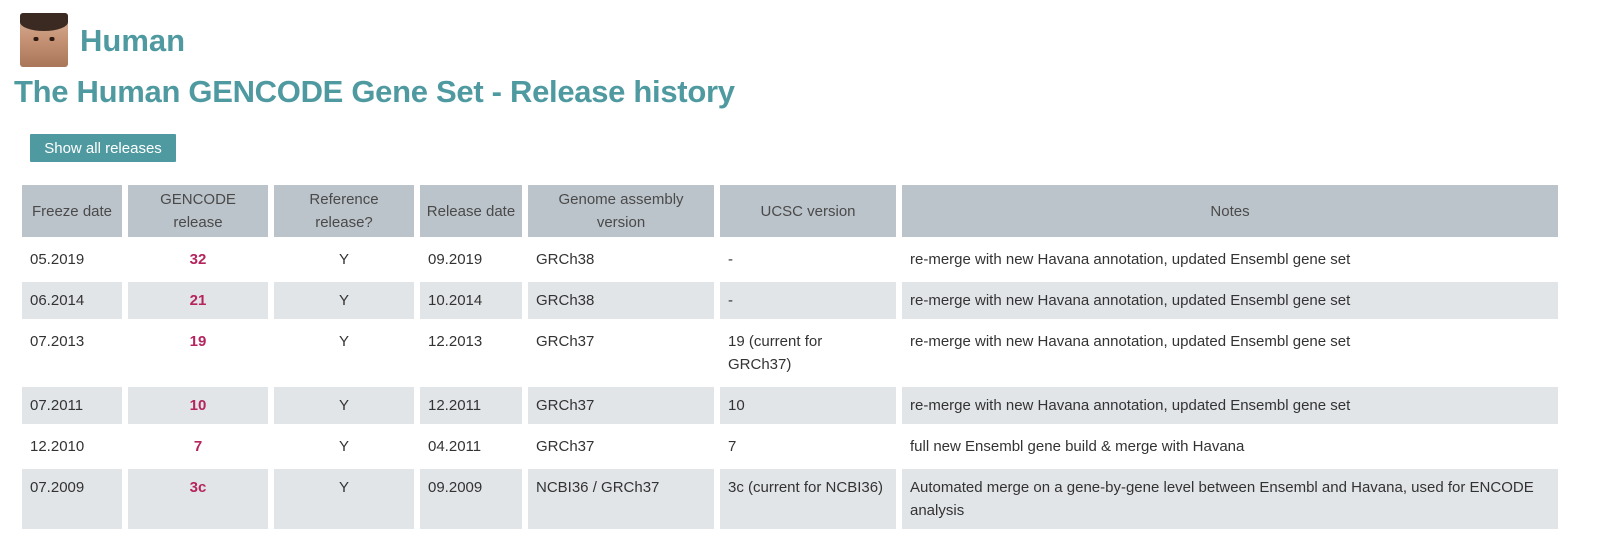  What do you see at coordinates (808, 405) in the screenshot?
I see `ucsc-version-cell: 10` at bounding box center [808, 405].